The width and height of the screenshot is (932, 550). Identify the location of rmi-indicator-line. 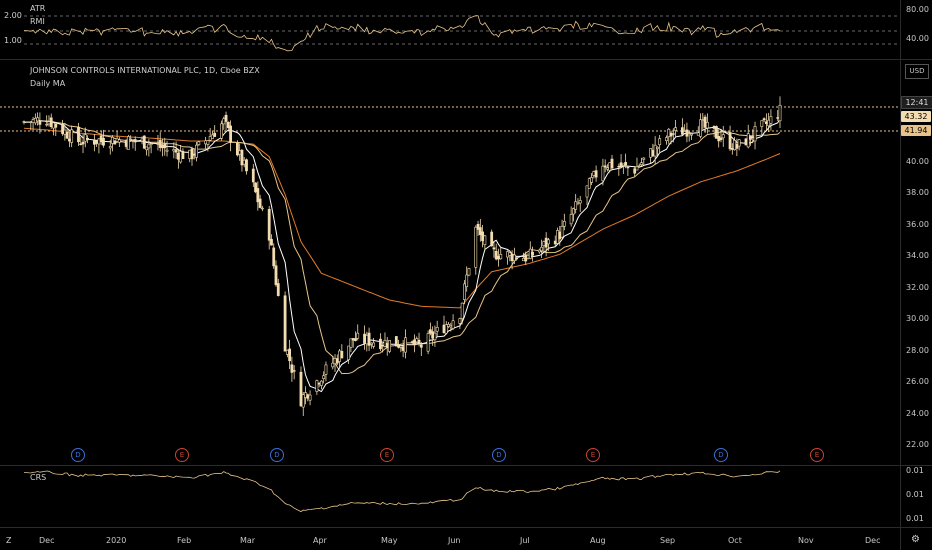
(402, 33).